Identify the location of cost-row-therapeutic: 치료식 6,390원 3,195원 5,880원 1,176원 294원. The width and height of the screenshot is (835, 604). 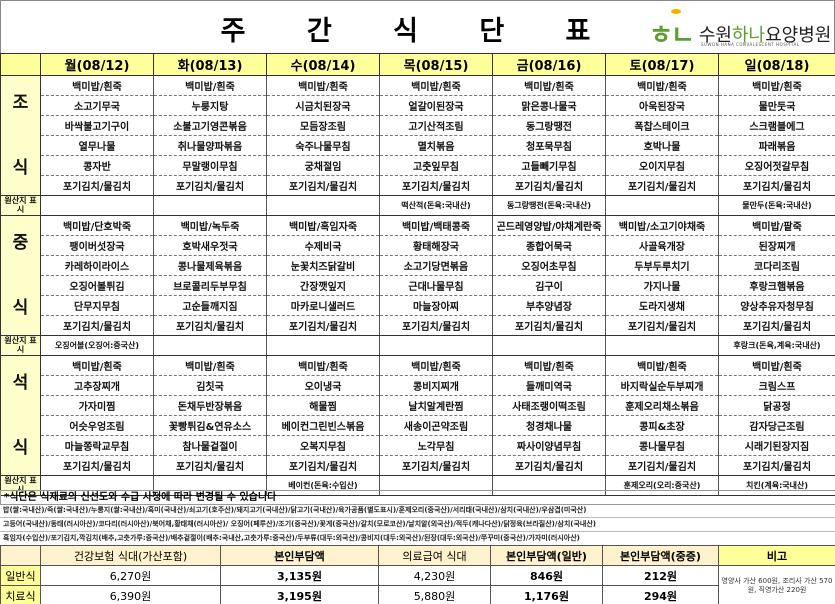
(417, 594).